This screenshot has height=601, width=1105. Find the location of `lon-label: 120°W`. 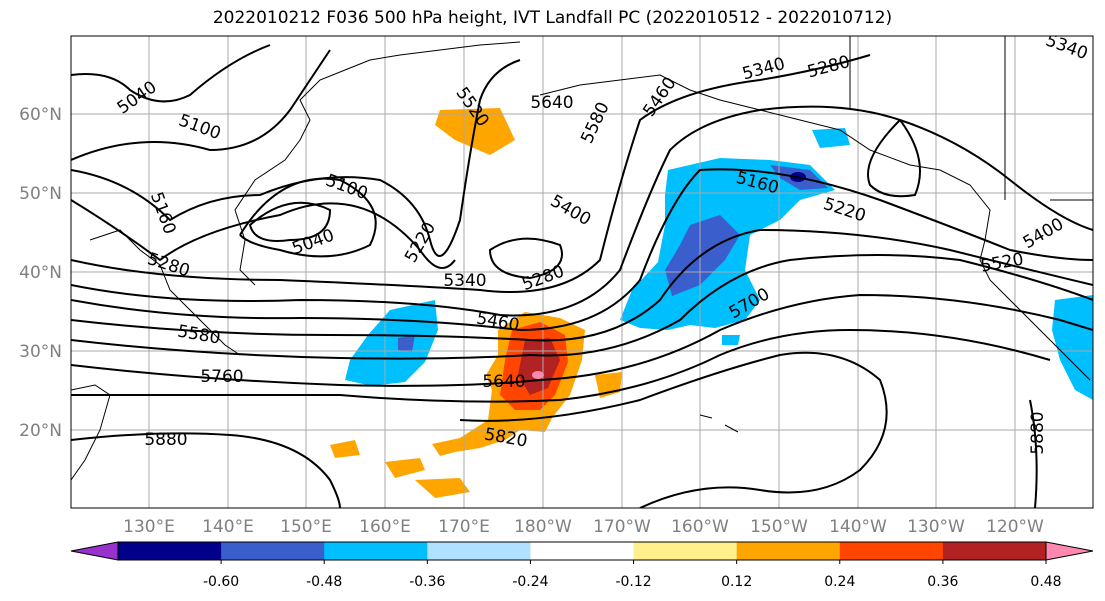

lon-label: 120°W is located at coordinates (1015, 527).